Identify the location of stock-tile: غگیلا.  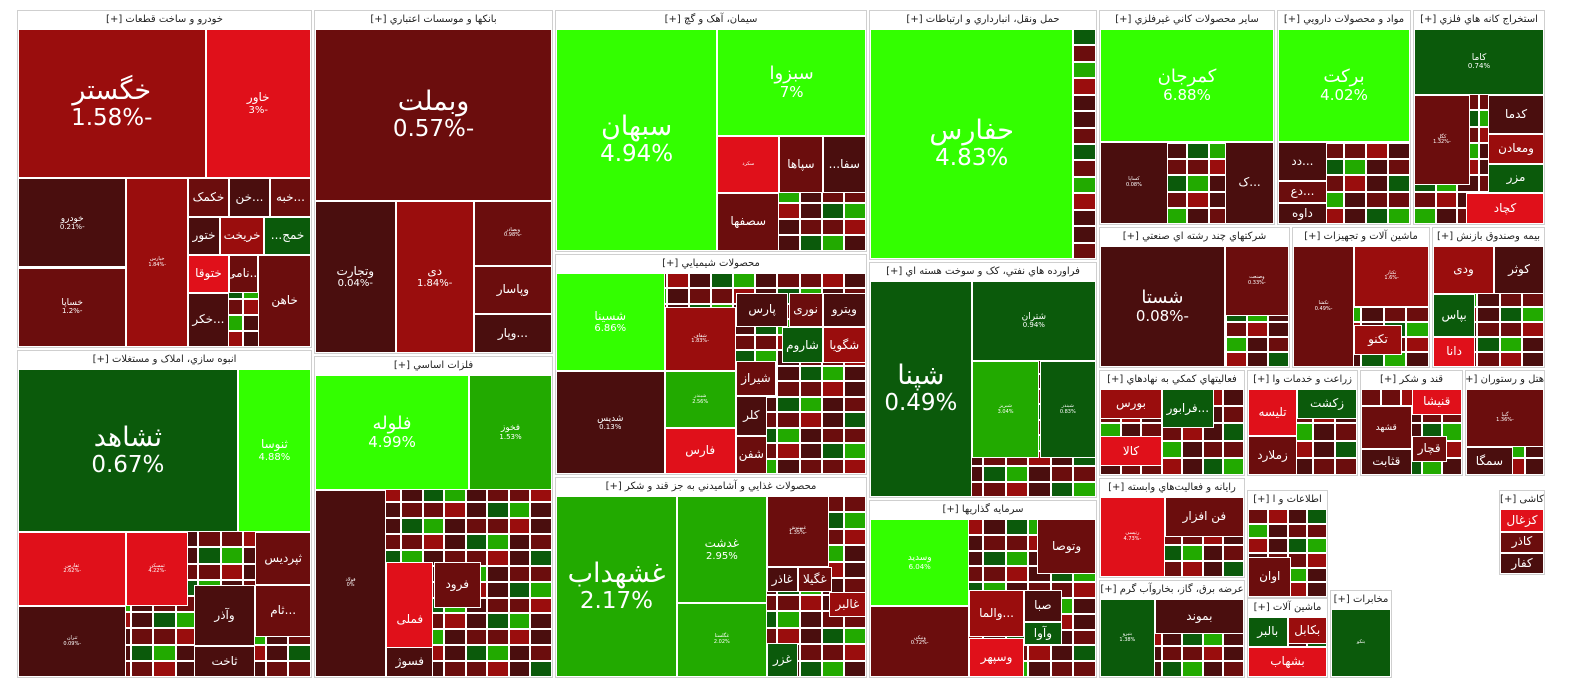
(814, 579).